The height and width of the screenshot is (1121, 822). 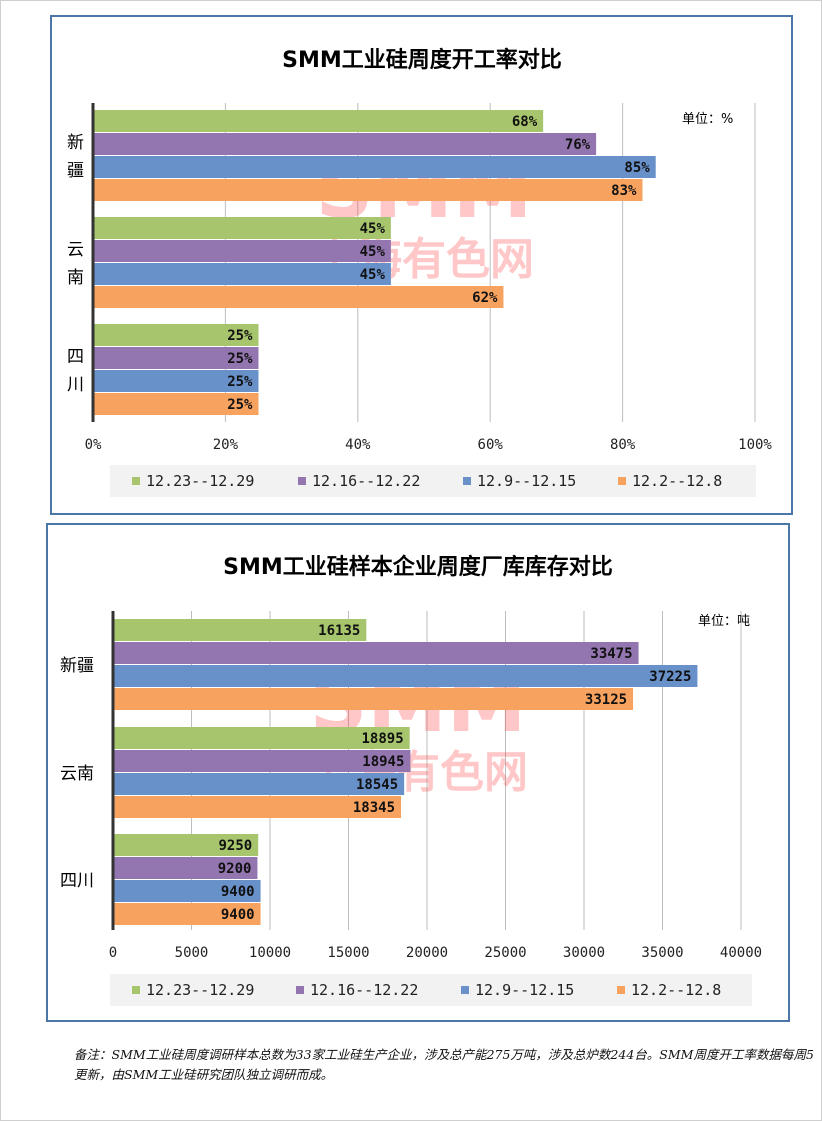 I want to click on data-label: 18895, so click(x=382, y=739).